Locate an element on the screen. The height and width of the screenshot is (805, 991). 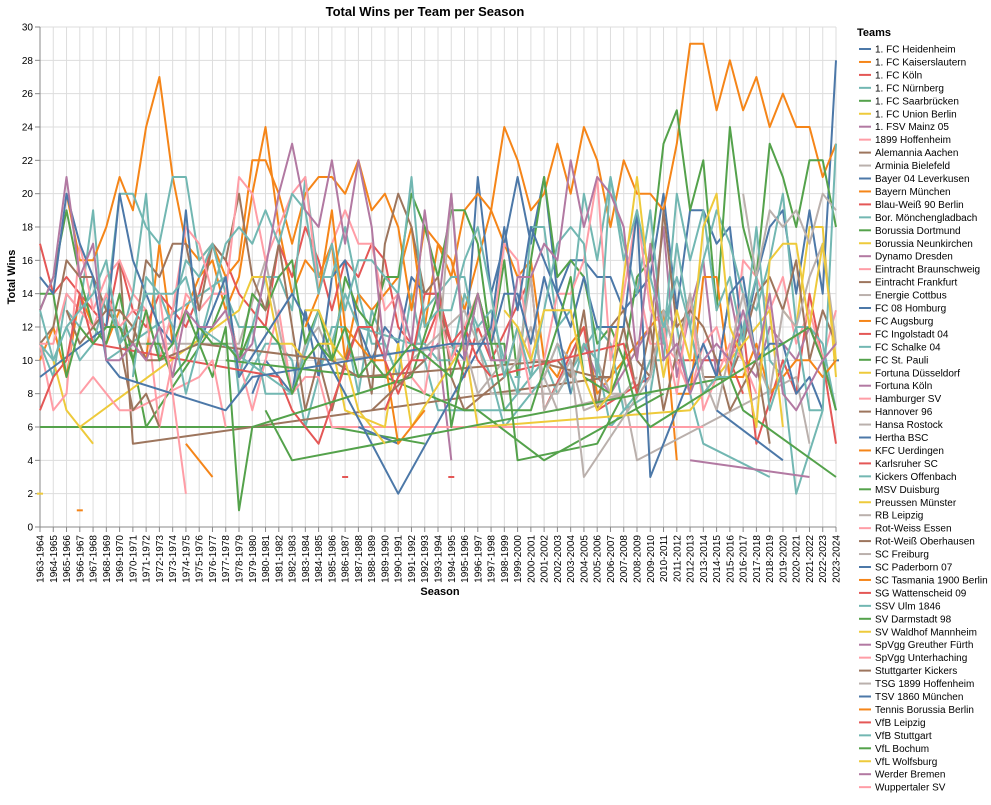
legend-label-tsg-1899-hoffenheim: TSG 1899 Hoffenheim is located at coordinates (924, 684).